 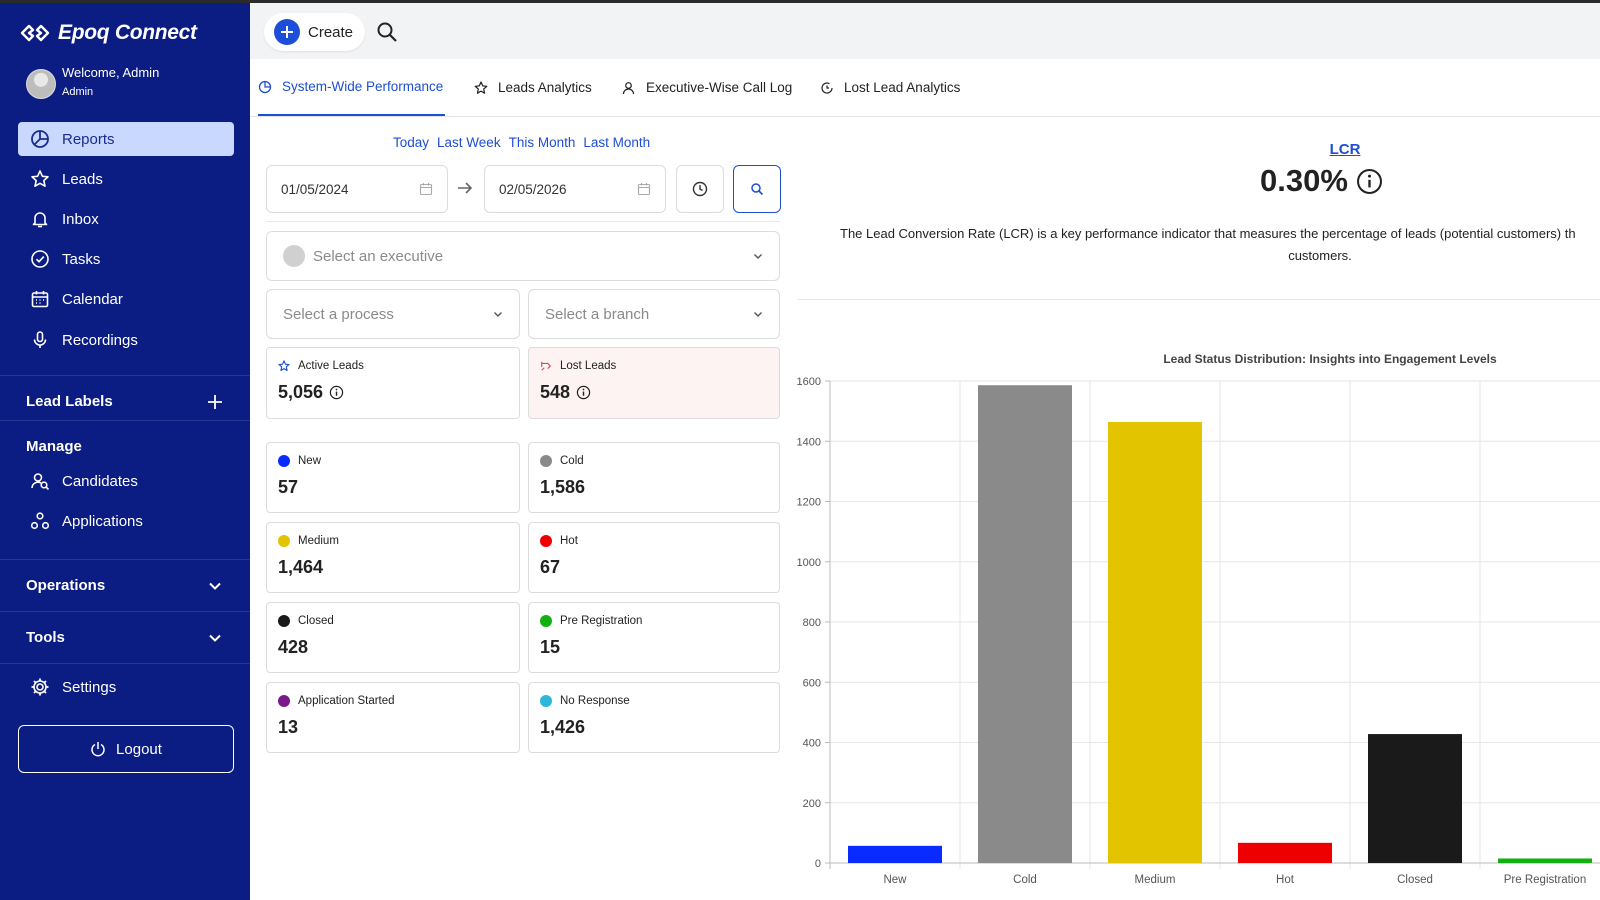 I want to click on card-value: 57, so click(x=288, y=487).